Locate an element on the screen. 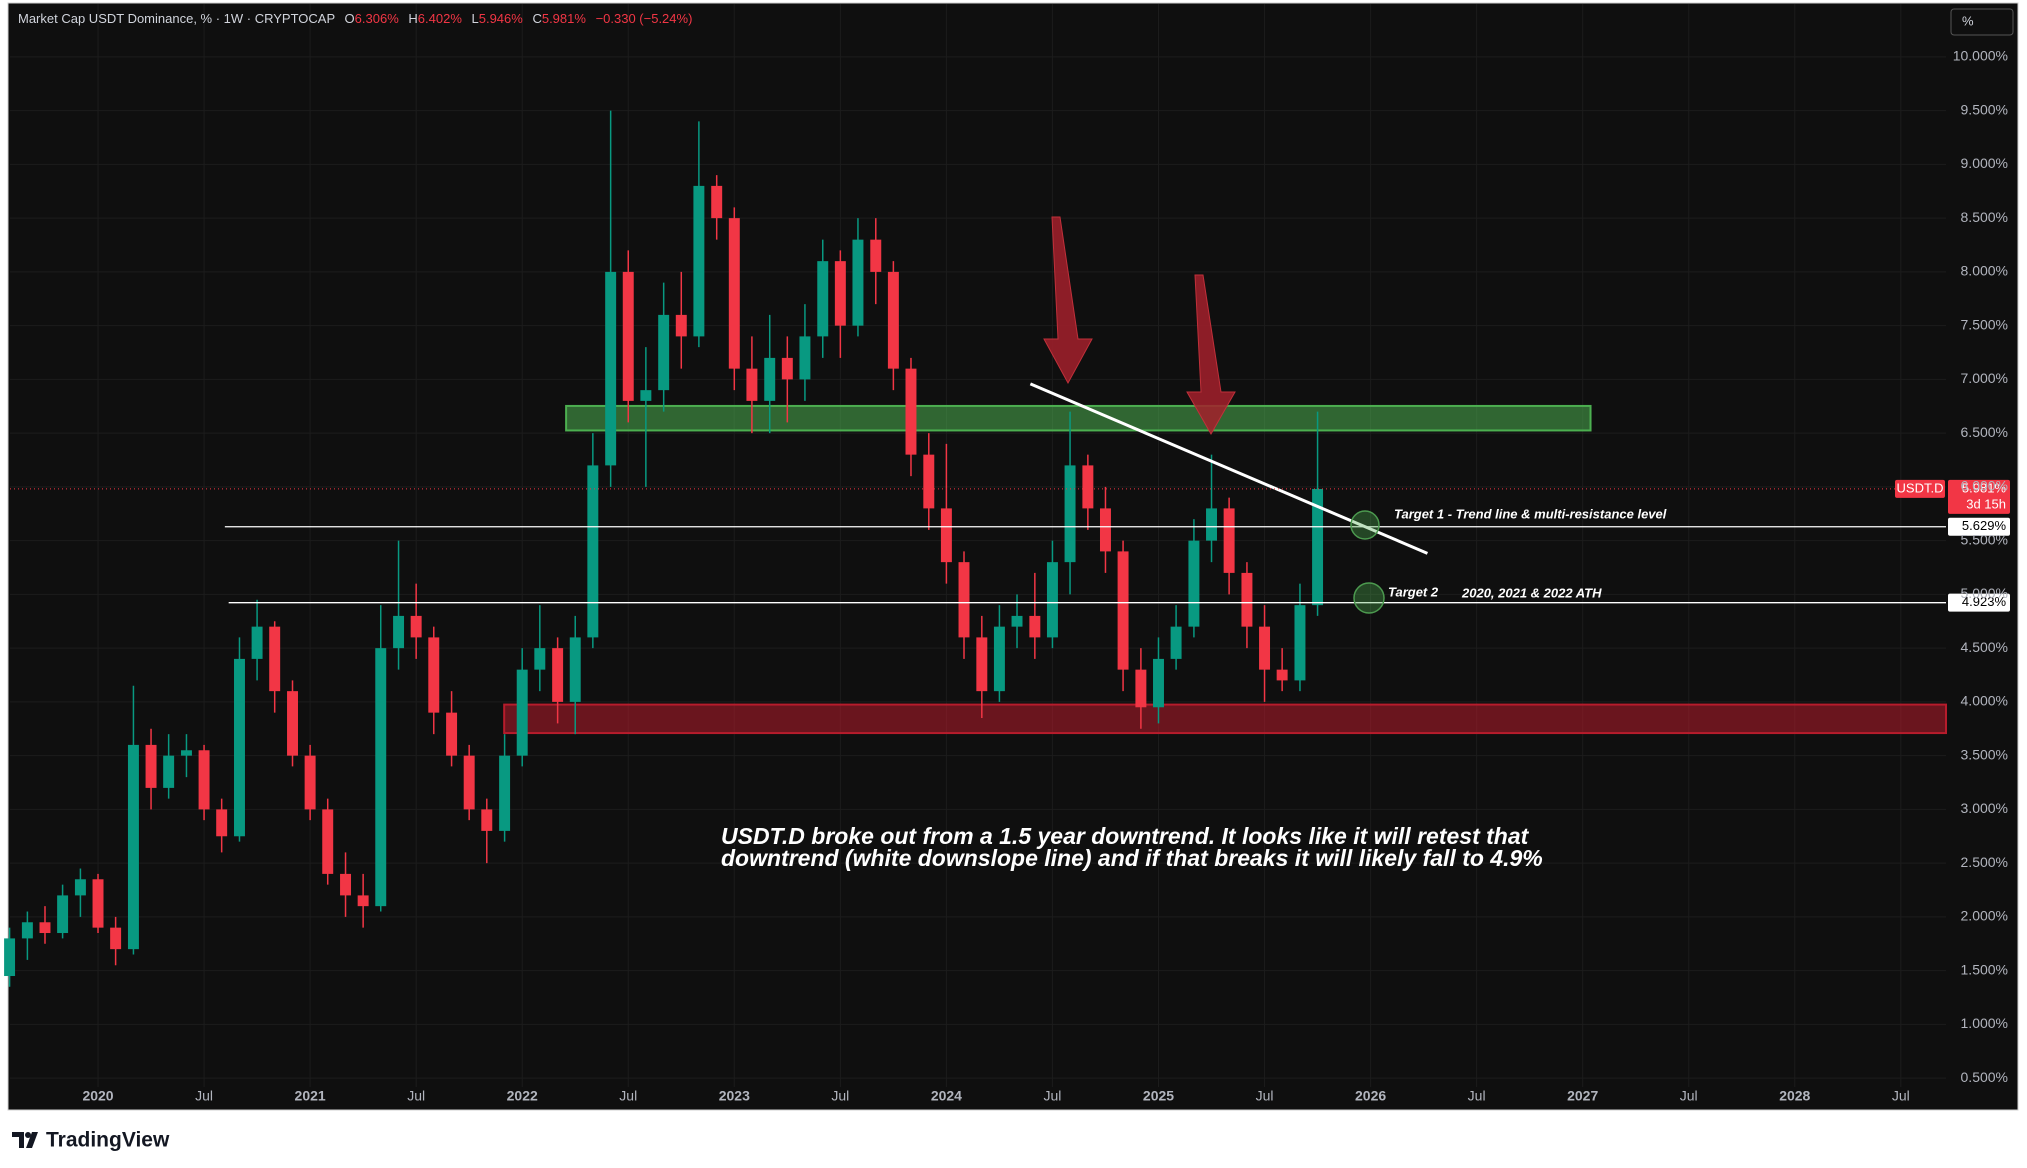 The width and height of the screenshot is (2027, 1168). y-tick-label: 4.500% is located at coordinates (1984, 647).